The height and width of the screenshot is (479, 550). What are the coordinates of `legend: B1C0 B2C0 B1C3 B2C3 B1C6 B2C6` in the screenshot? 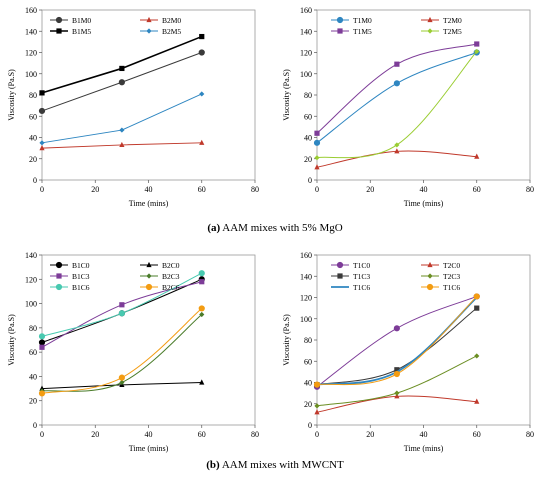 It's located at (115, 276).